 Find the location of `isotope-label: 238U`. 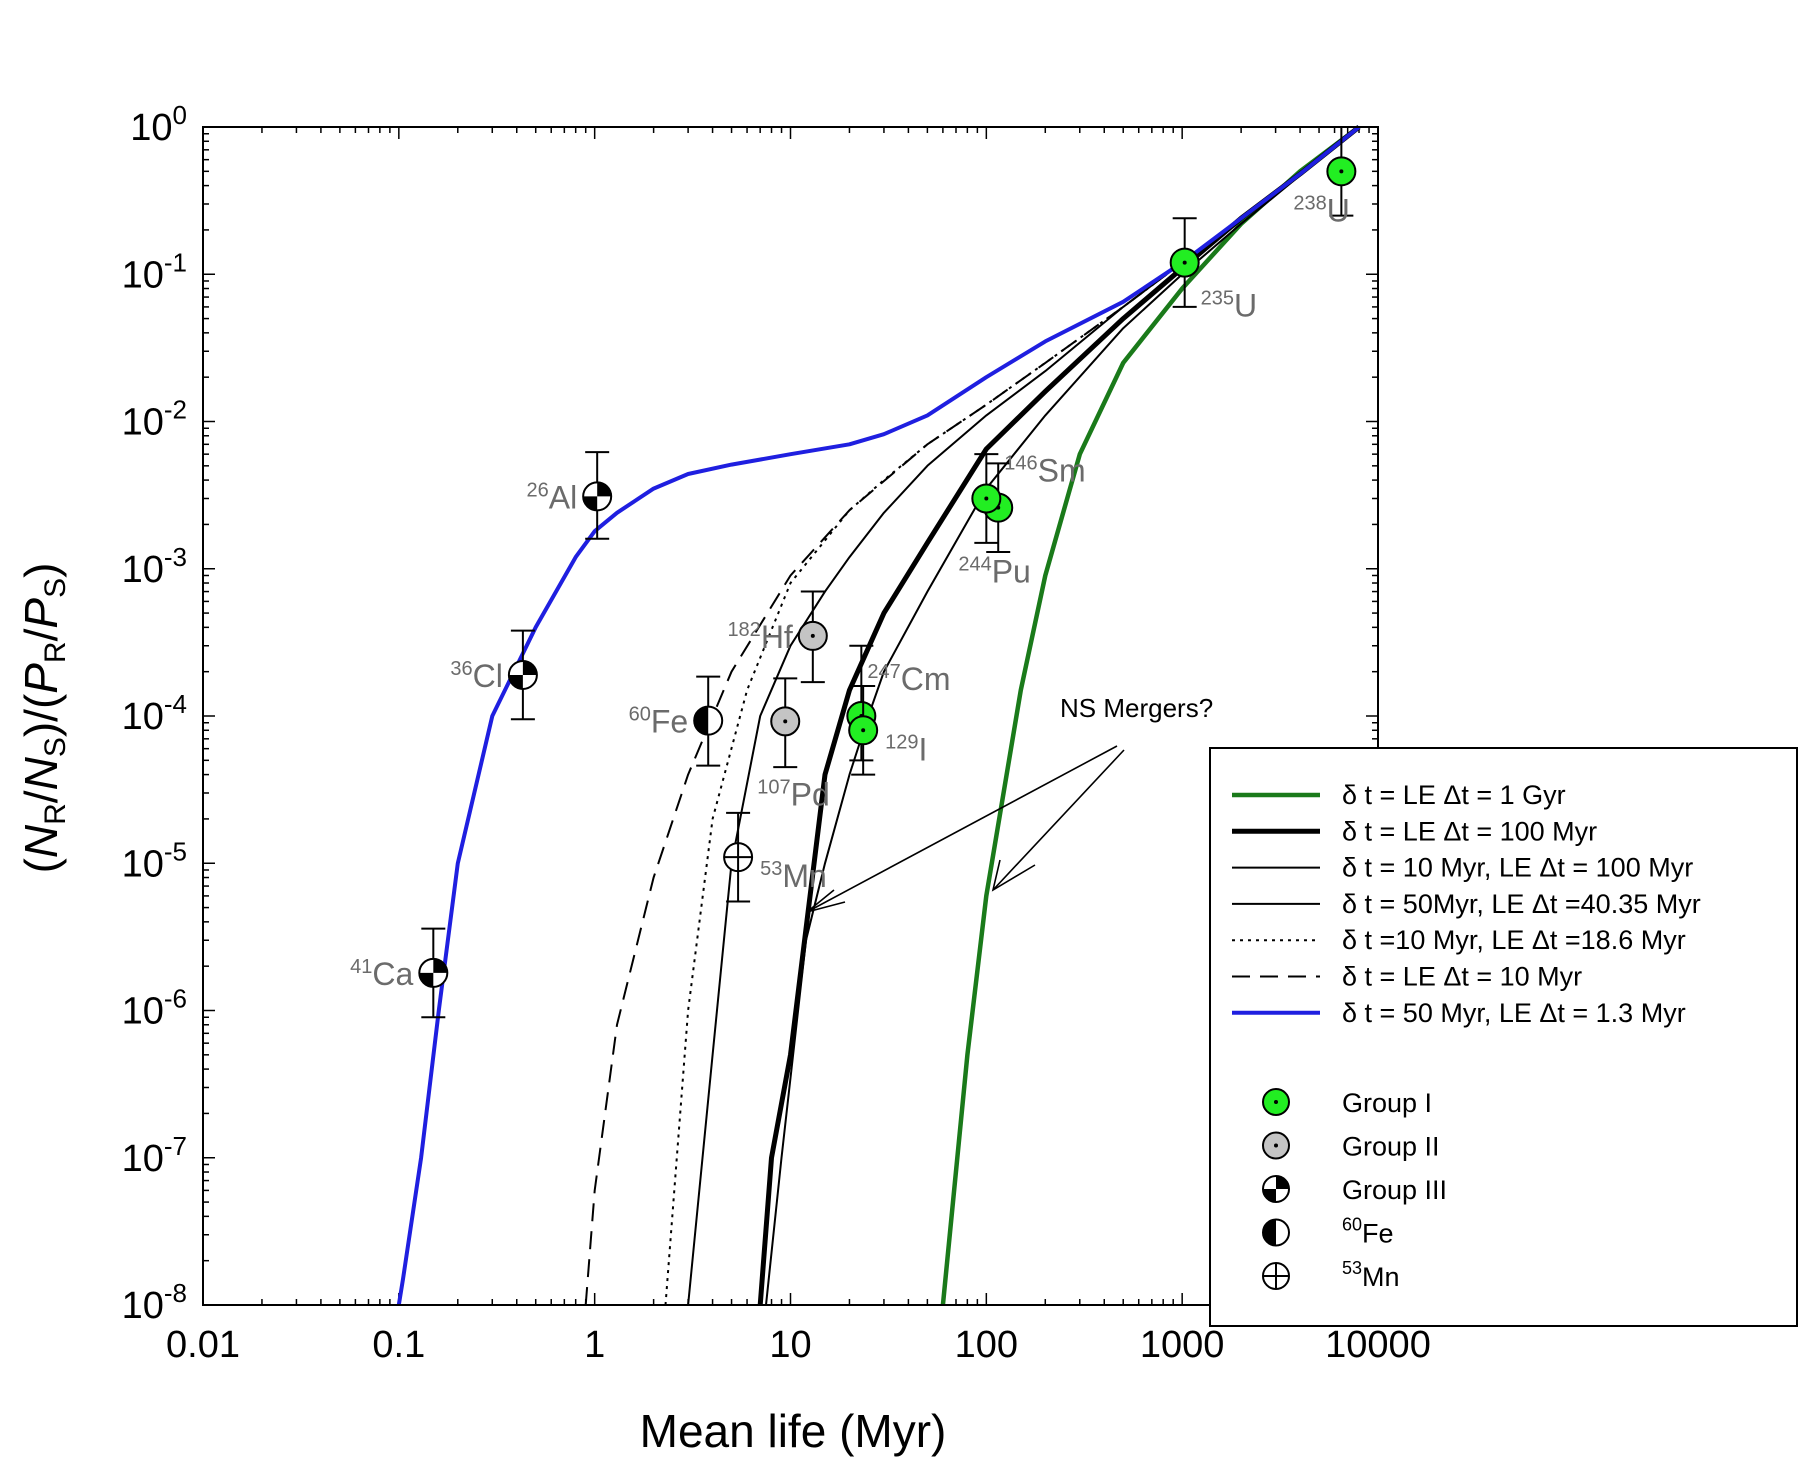

isotope-label: 238U is located at coordinates (1321, 210).